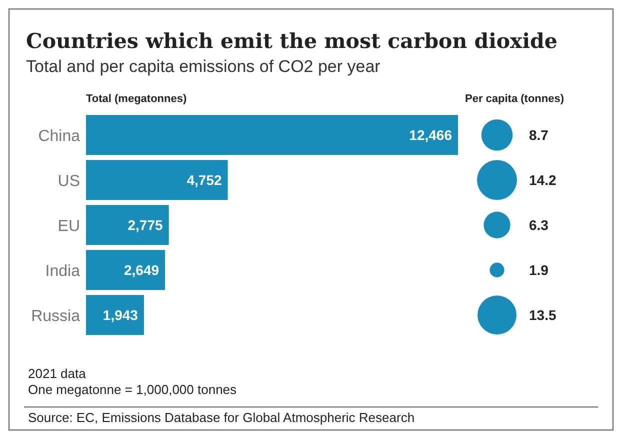 The width and height of the screenshot is (622, 439). I want to click on y-tick-label: Russia, so click(55, 316).